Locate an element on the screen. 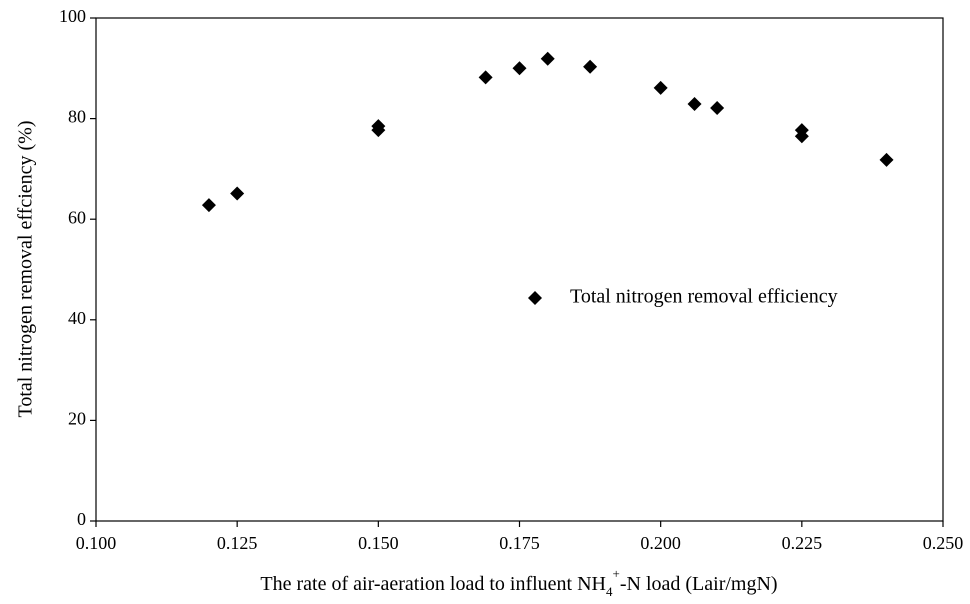 The image size is (970, 604). x-tick-label: 0.100 is located at coordinates (96, 543).